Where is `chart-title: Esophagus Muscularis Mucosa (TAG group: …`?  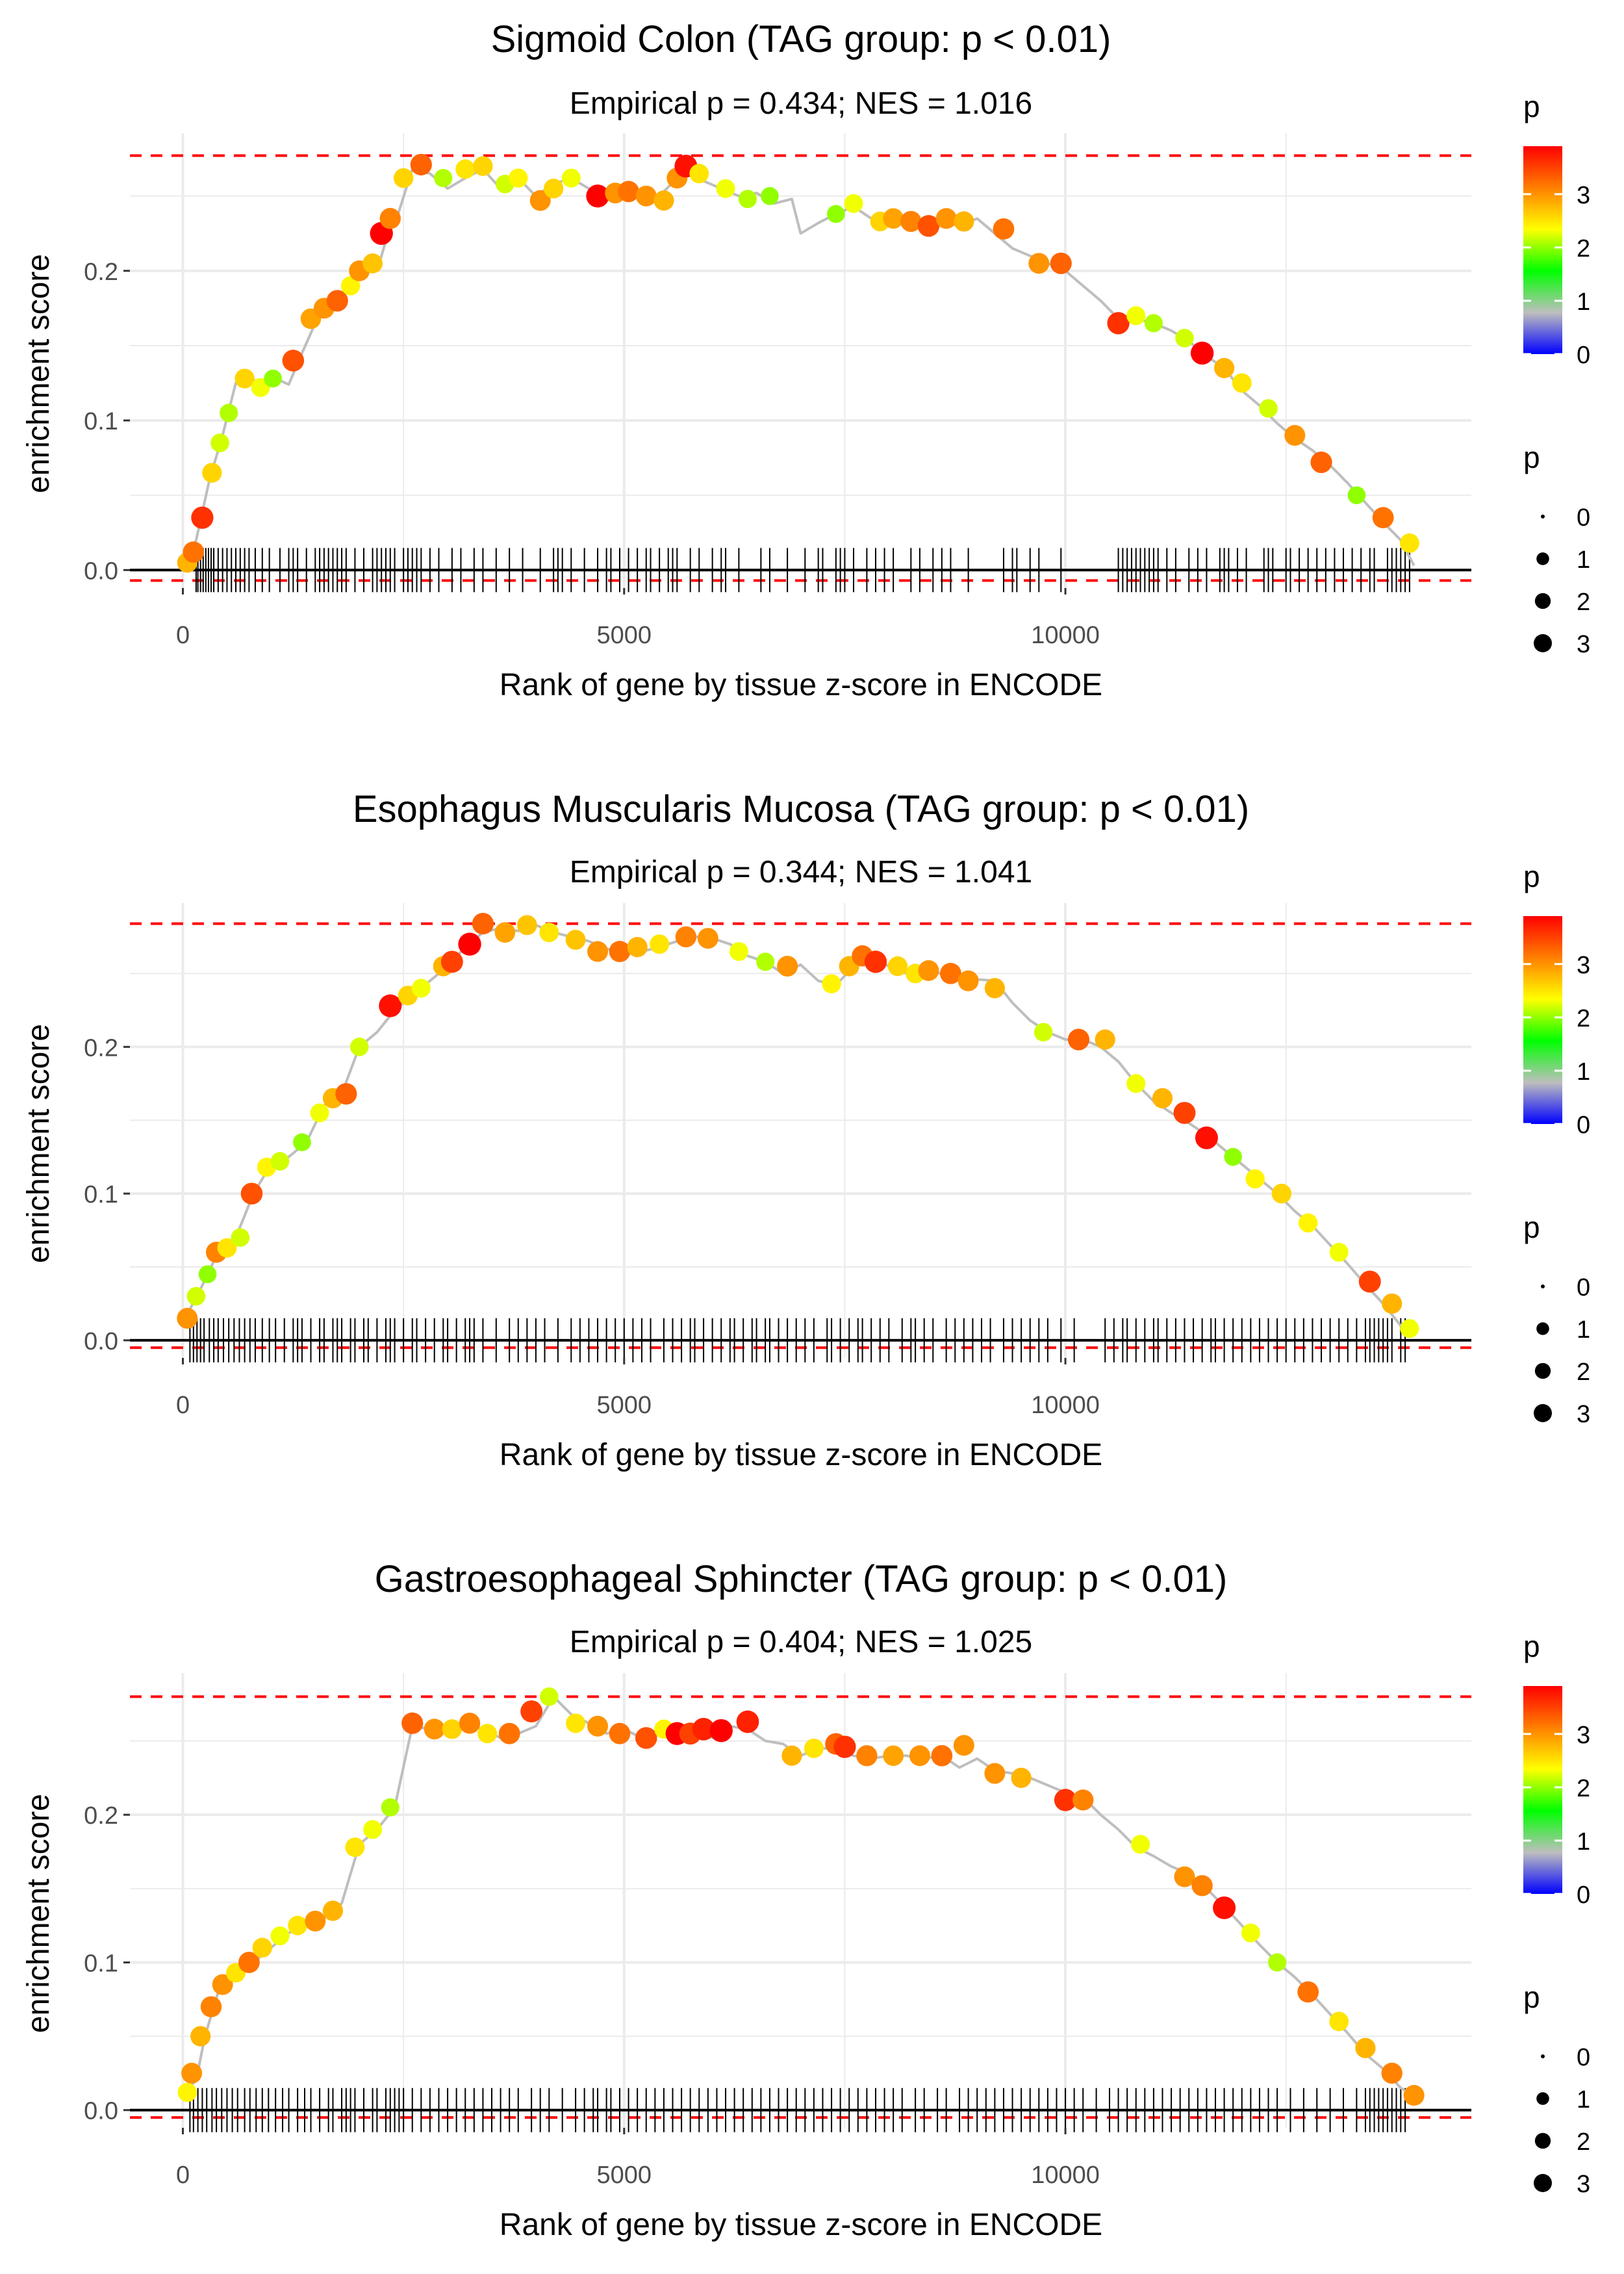 chart-title: Esophagus Muscularis Mucosa (TAG group: … is located at coordinates (801, 809).